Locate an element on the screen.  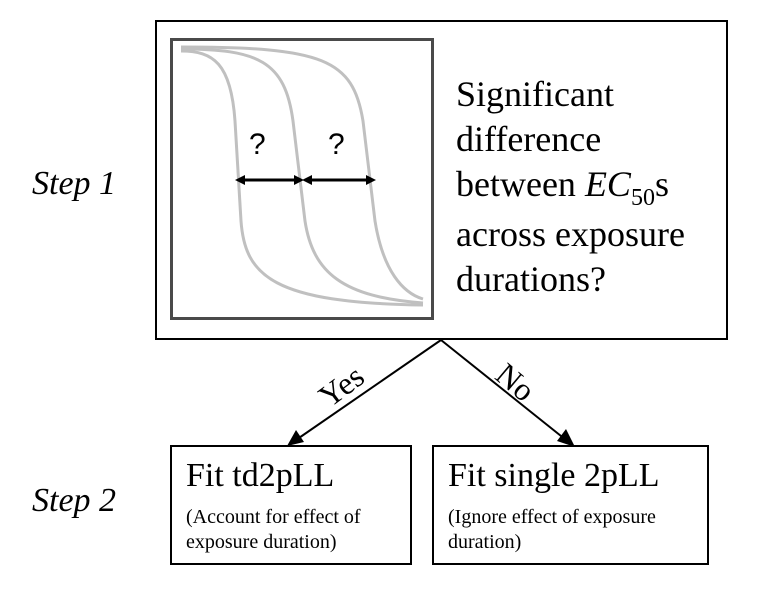
no-outcome-note: (Ignore effect of exposure duration) is located at coordinates (552, 530).